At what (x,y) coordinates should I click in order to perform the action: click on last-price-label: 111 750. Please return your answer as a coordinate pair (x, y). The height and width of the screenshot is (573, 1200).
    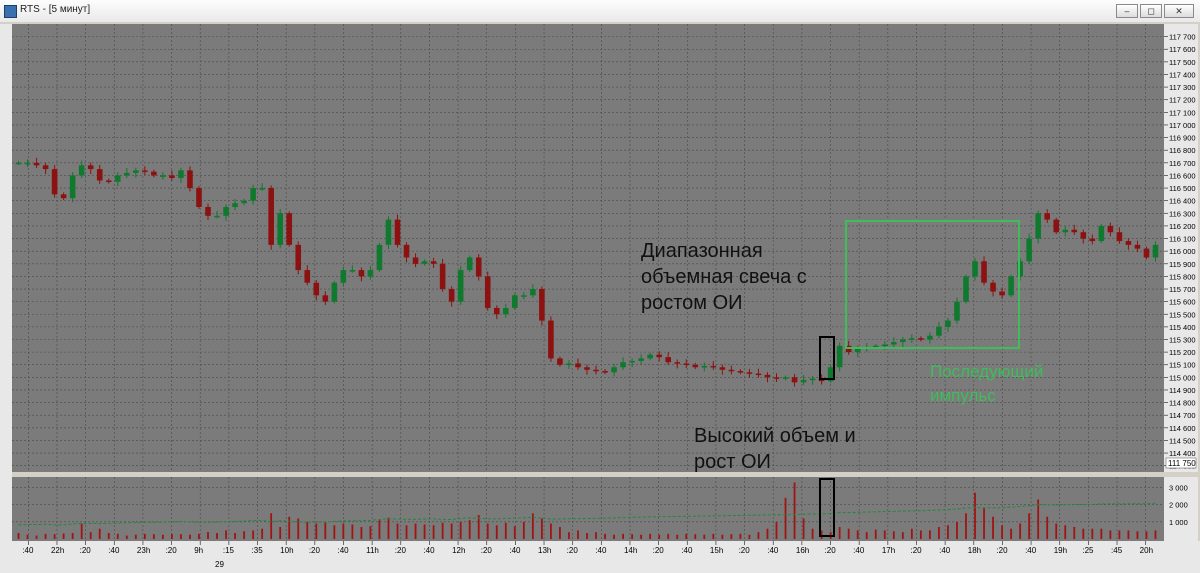
    Looking at the image, I should click on (1182, 463).